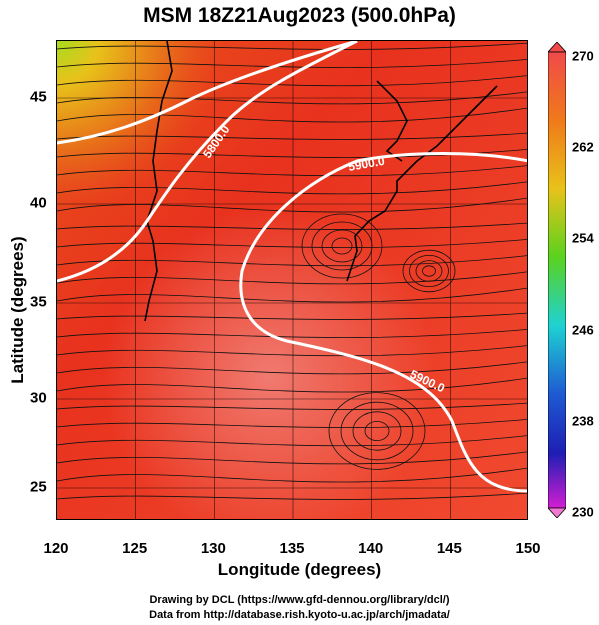 The width and height of the screenshot is (599, 625). Describe the element at coordinates (38, 302) in the screenshot. I see `y-tick-label: 35` at that location.